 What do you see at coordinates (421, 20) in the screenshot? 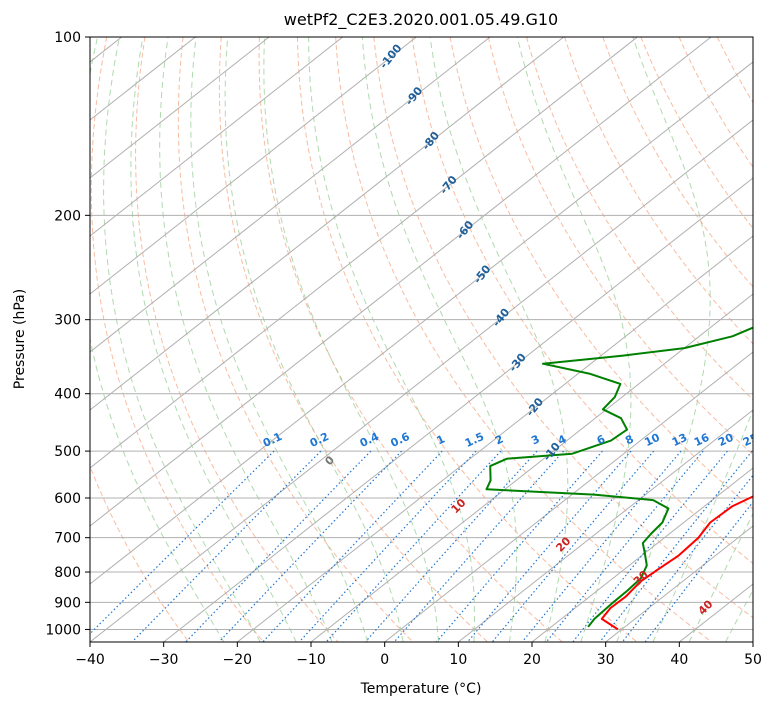
I see `chart-title: wetPf2_C2E3.2020.001.05.49.G10` at bounding box center [421, 20].